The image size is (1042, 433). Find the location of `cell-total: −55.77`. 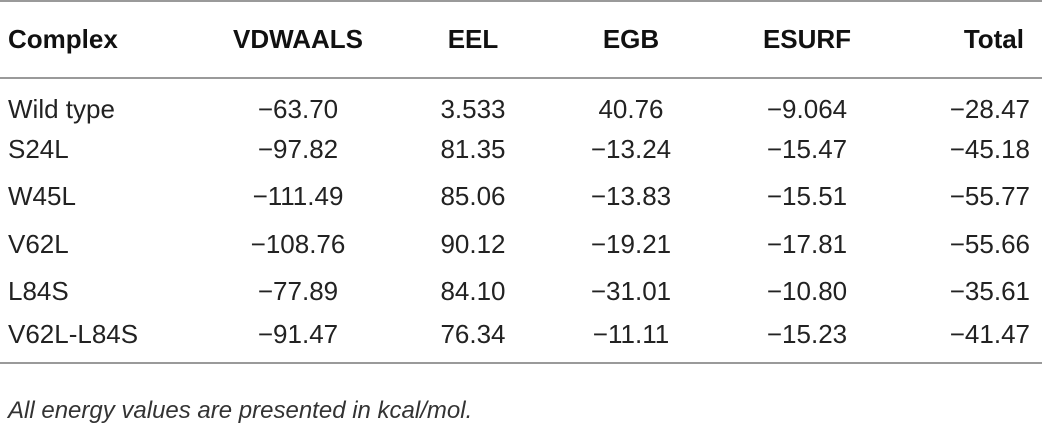

cell-total: −55.77 is located at coordinates (989, 196).